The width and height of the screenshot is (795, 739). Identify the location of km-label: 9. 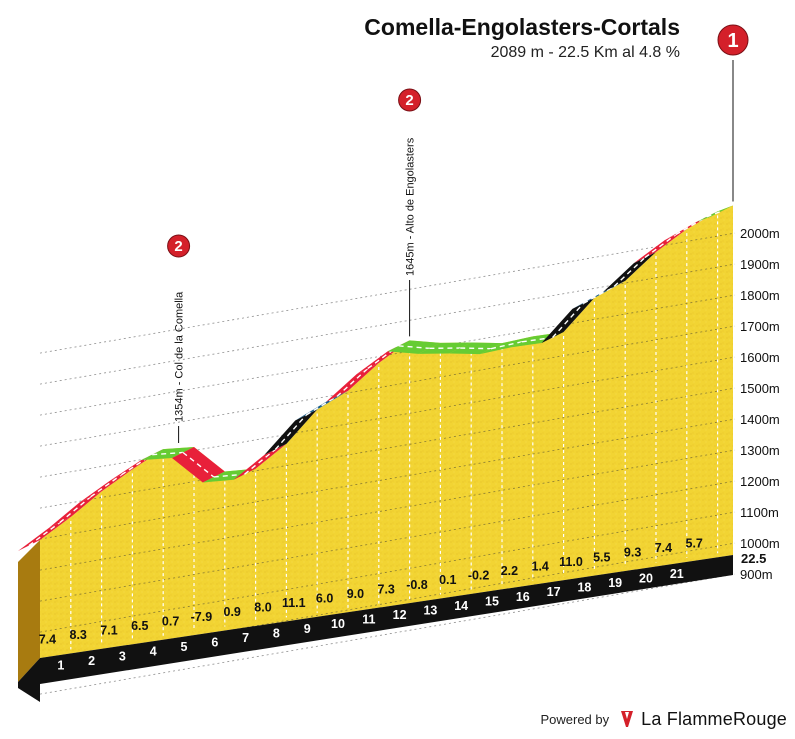
(307, 629).